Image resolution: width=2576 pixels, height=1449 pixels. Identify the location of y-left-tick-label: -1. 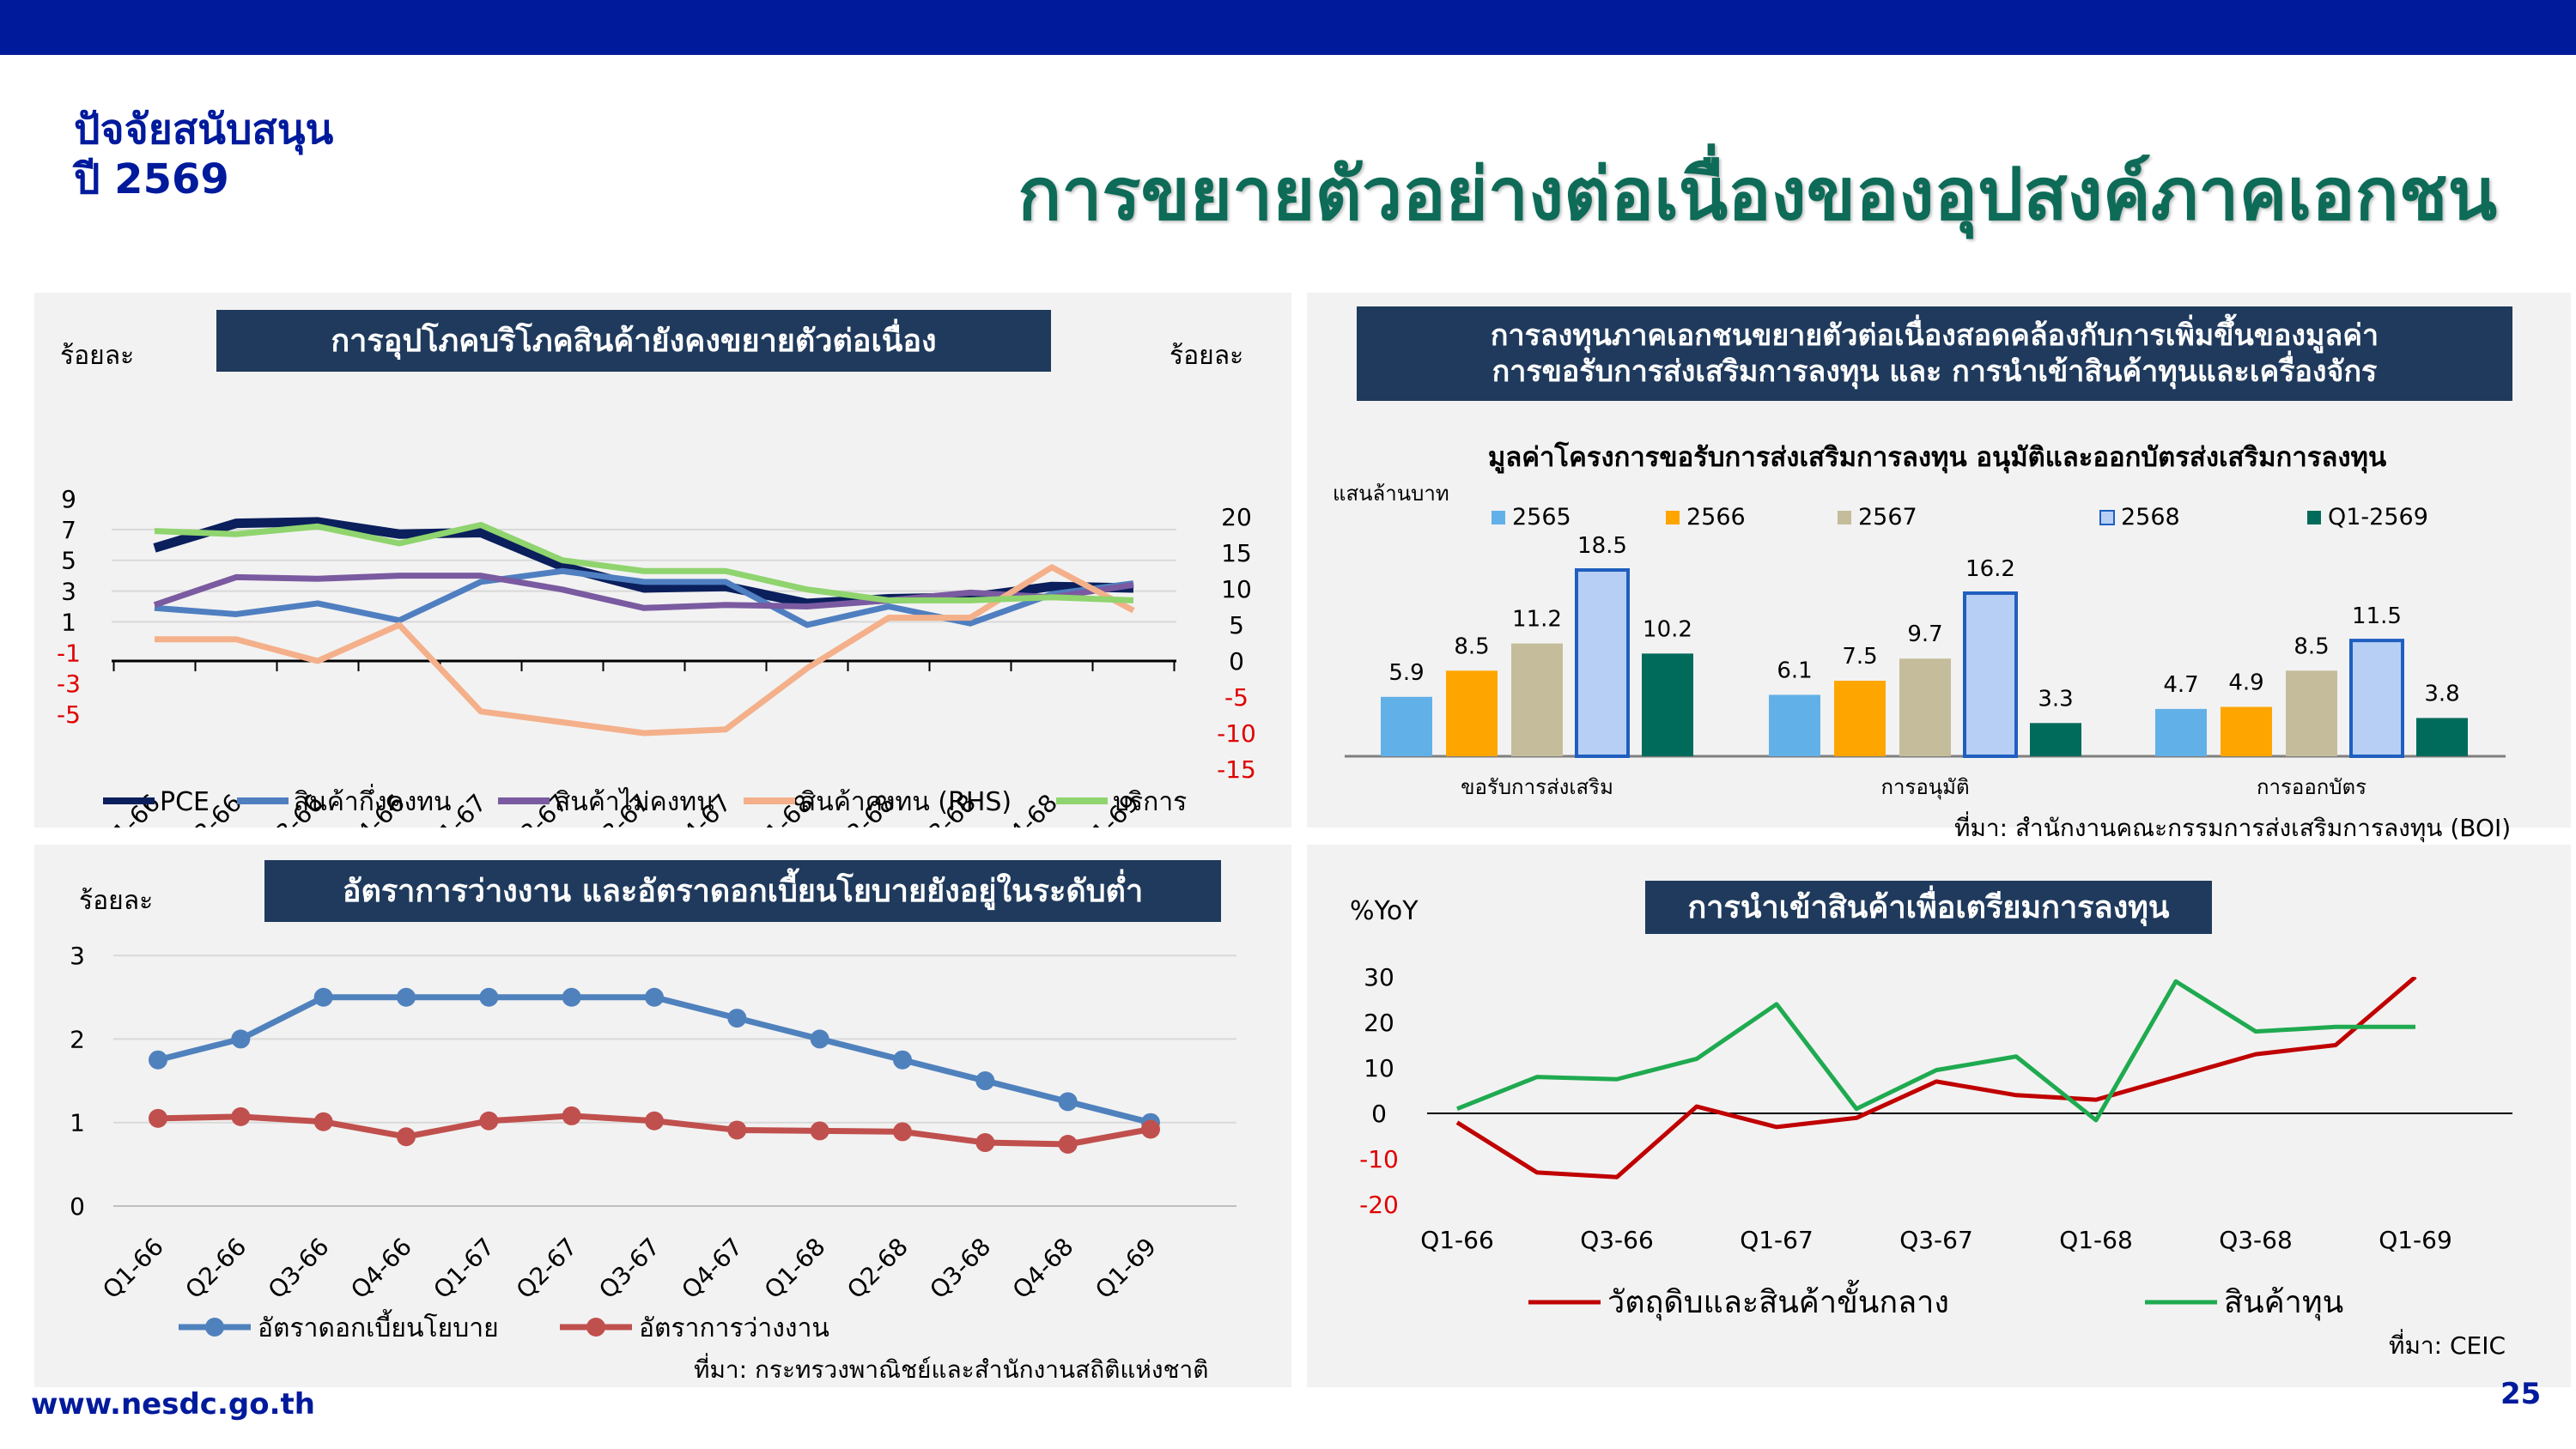
(69, 653).